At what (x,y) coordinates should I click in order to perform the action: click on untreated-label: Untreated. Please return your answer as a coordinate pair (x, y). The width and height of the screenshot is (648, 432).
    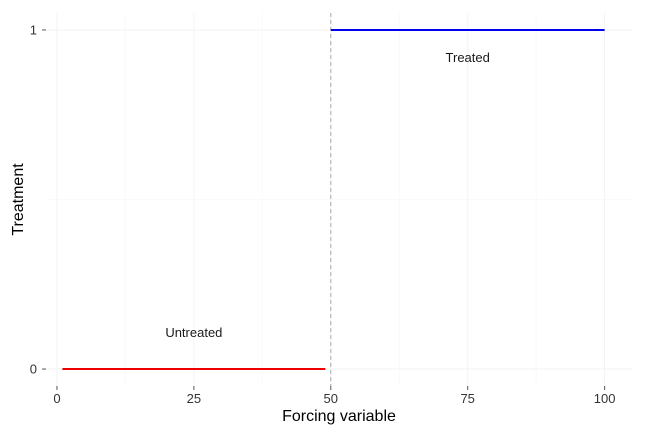
    Looking at the image, I should click on (193, 332).